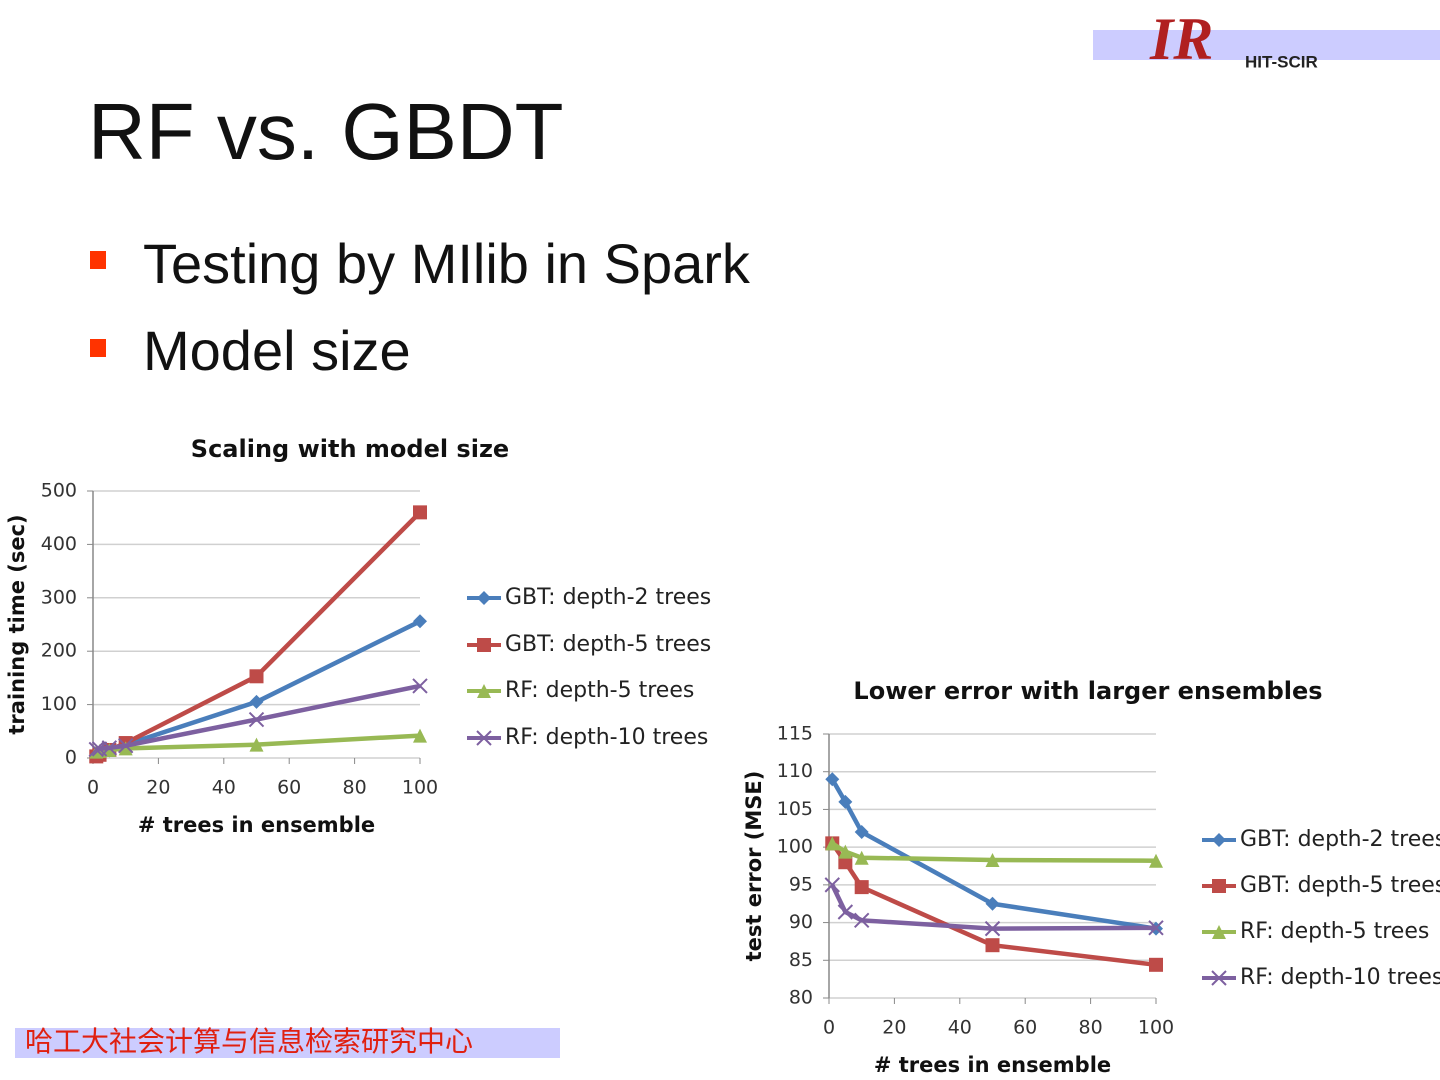  I want to click on y-tick-label: 110, so click(795, 771).